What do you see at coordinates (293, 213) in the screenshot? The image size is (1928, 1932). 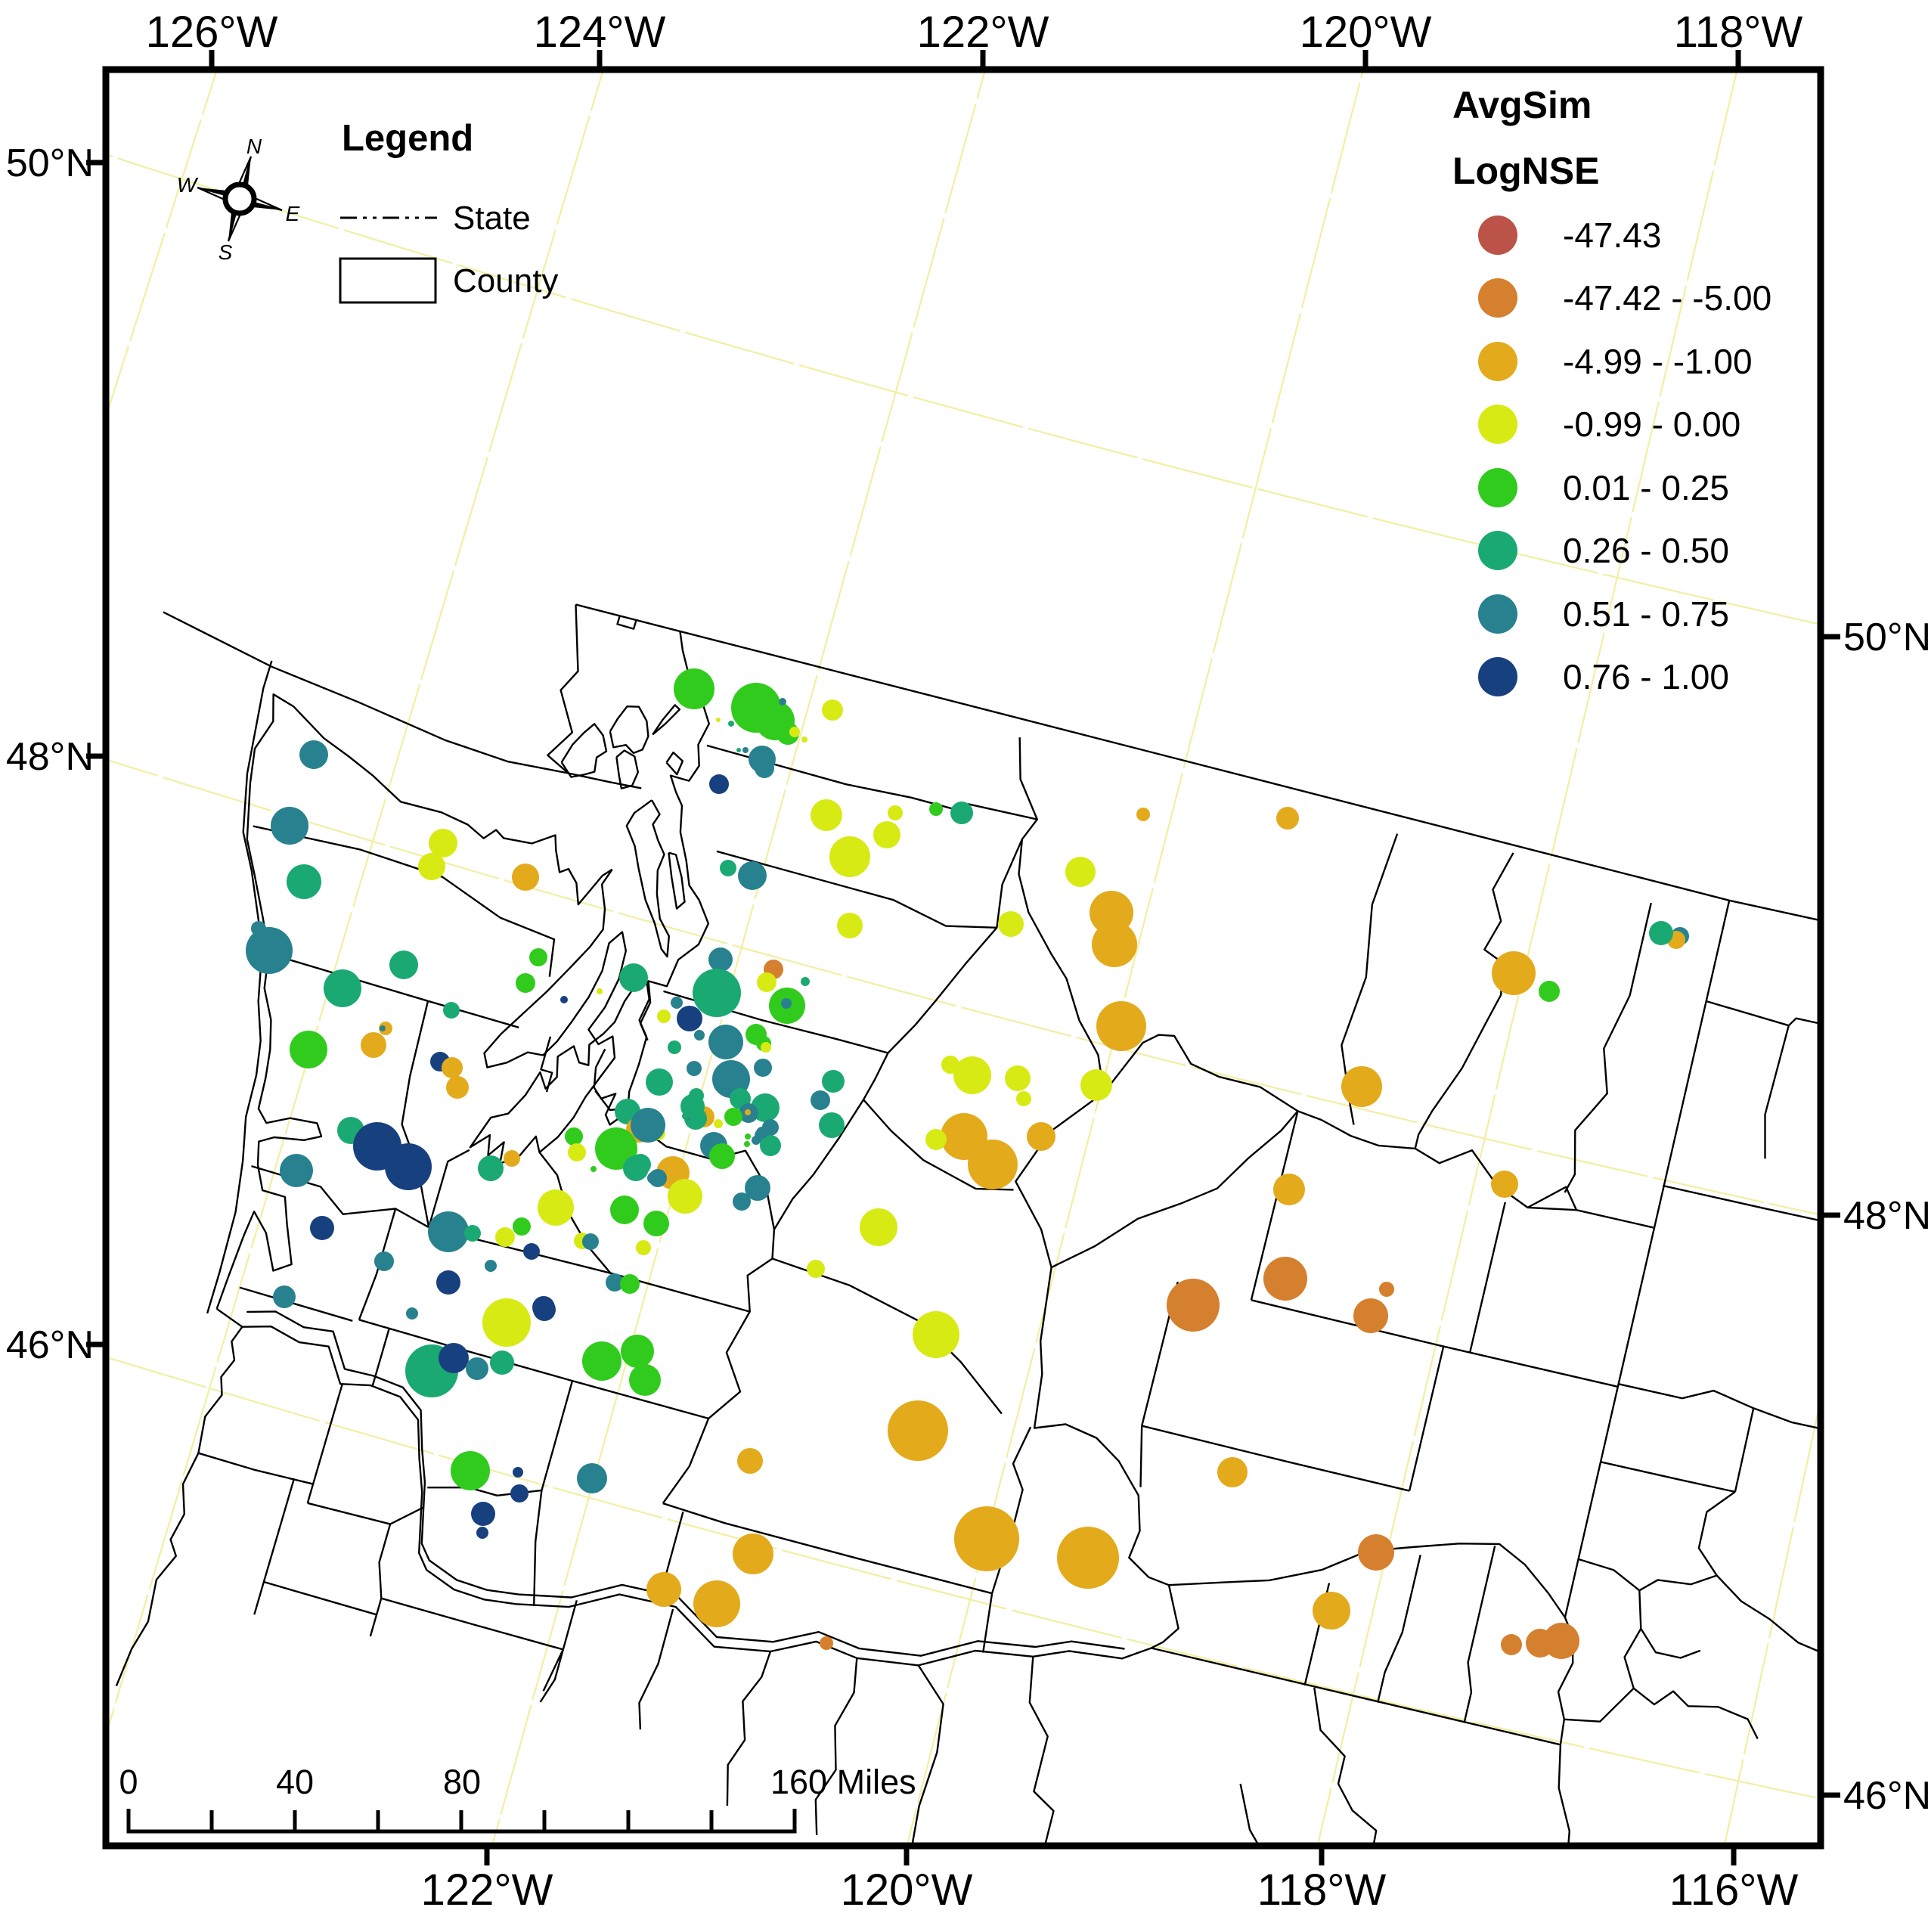 I see `svg-text: E` at bounding box center [293, 213].